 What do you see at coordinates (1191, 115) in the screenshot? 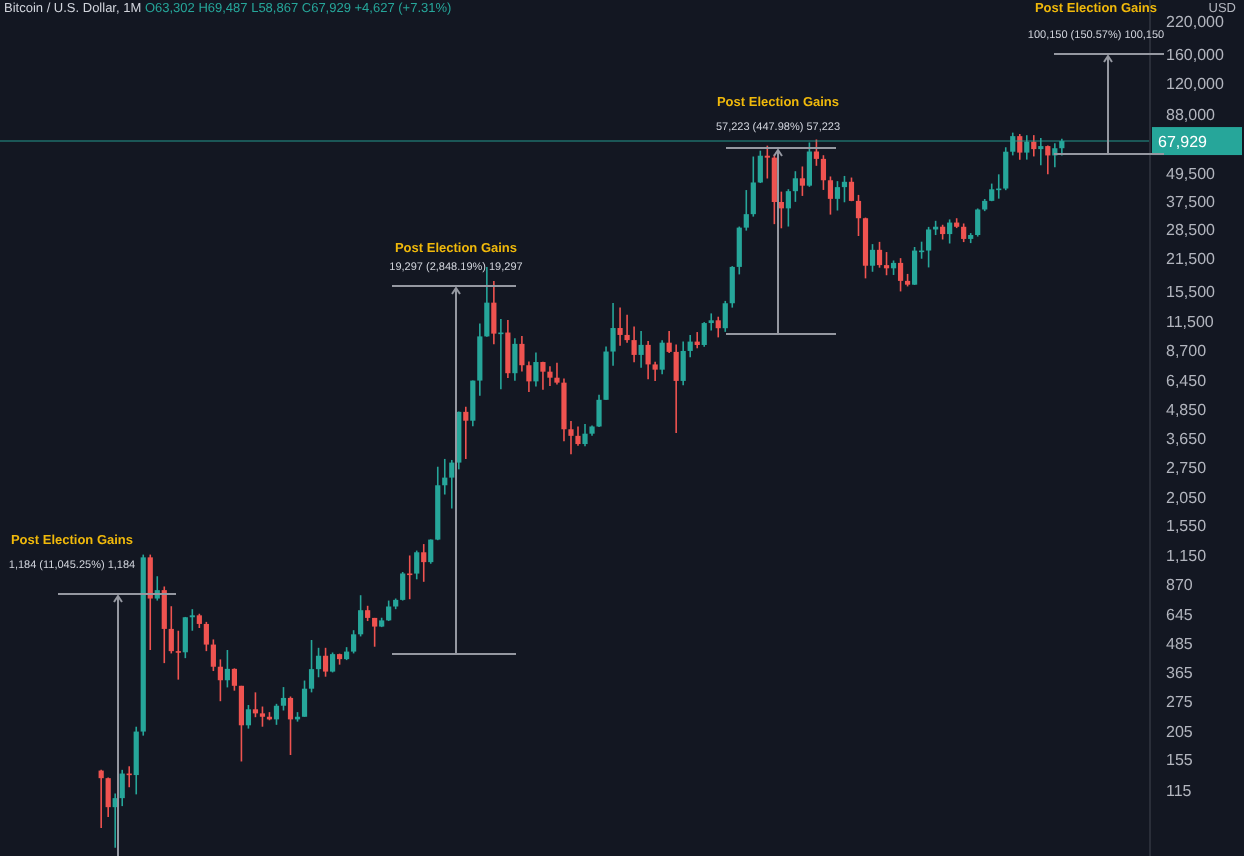
I see `y-tick-label: 88,000` at bounding box center [1191, 115].